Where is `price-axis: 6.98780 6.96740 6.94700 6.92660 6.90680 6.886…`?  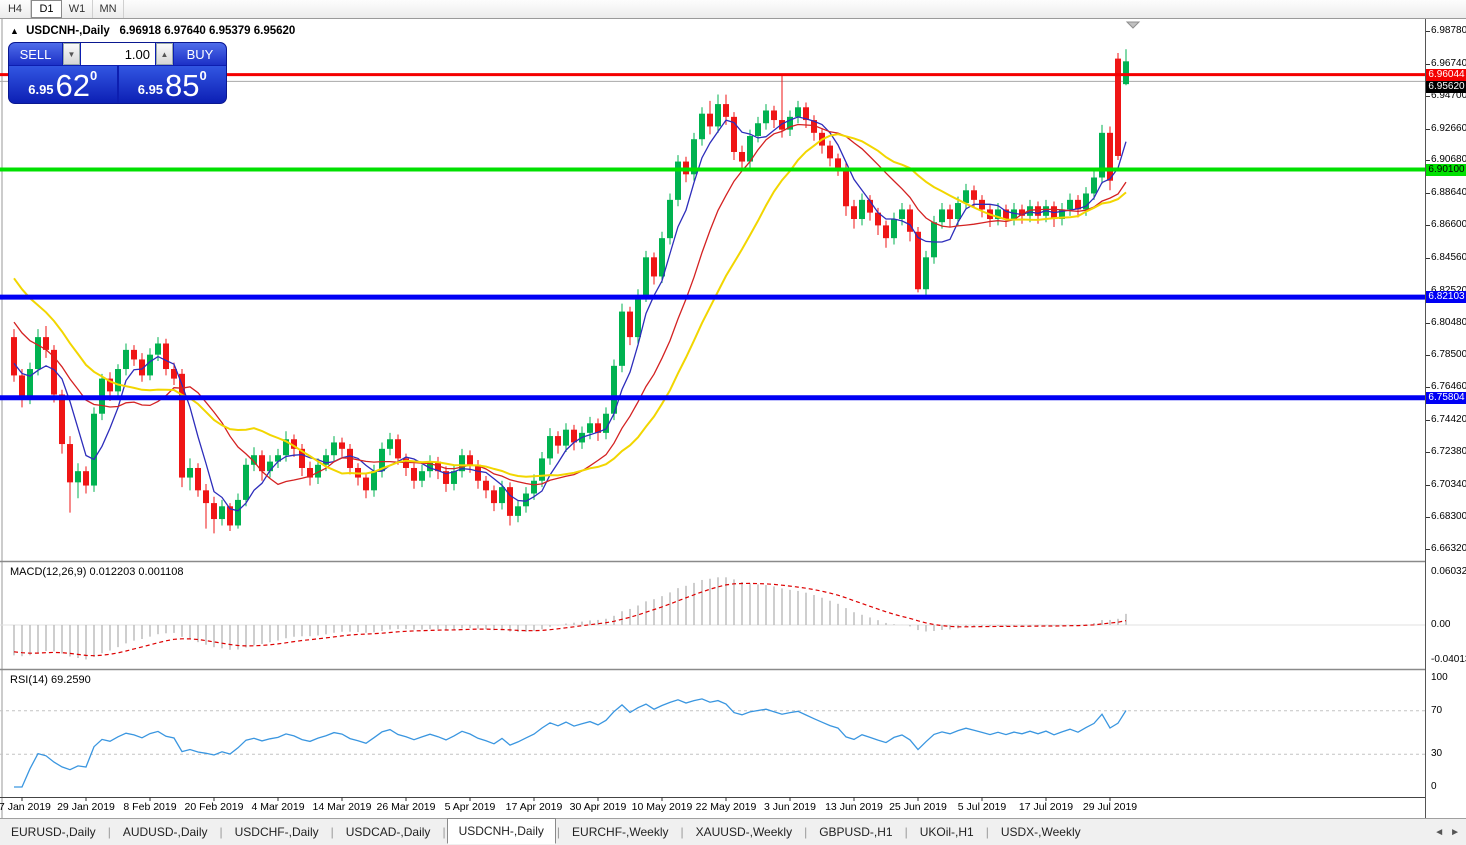 price-axis: 6.98780 6.96740 6.94700 6.92660 6.90680 6.886… is located at coordinates (1445, 418).